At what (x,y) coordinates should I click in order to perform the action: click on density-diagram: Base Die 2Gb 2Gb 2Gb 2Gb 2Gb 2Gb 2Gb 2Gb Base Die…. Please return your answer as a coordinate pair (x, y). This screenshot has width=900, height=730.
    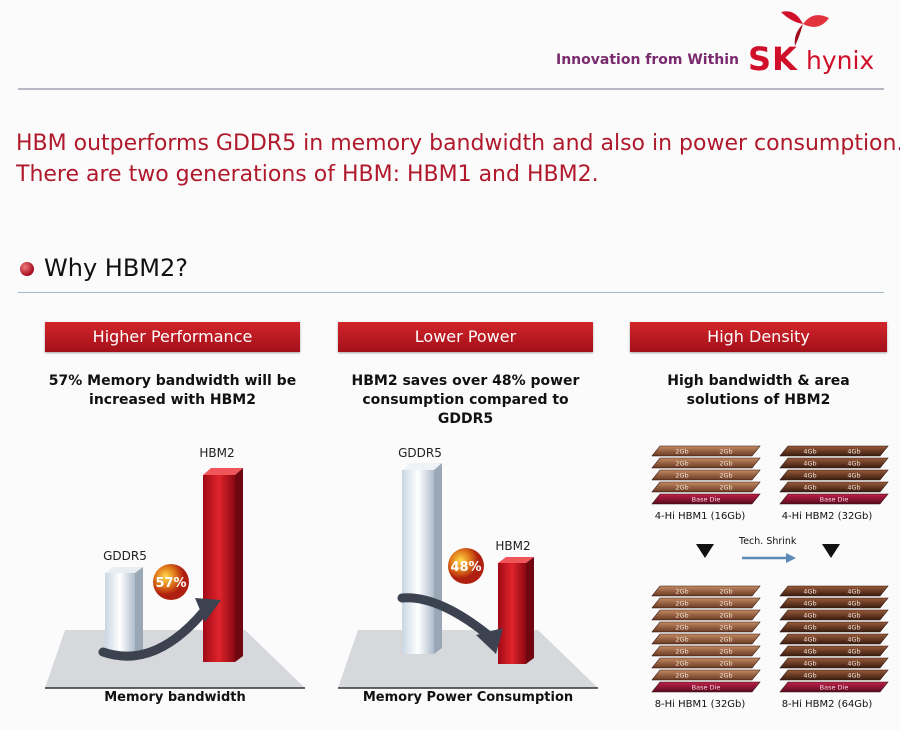
    Looking at the image, I should click on (770, 569).